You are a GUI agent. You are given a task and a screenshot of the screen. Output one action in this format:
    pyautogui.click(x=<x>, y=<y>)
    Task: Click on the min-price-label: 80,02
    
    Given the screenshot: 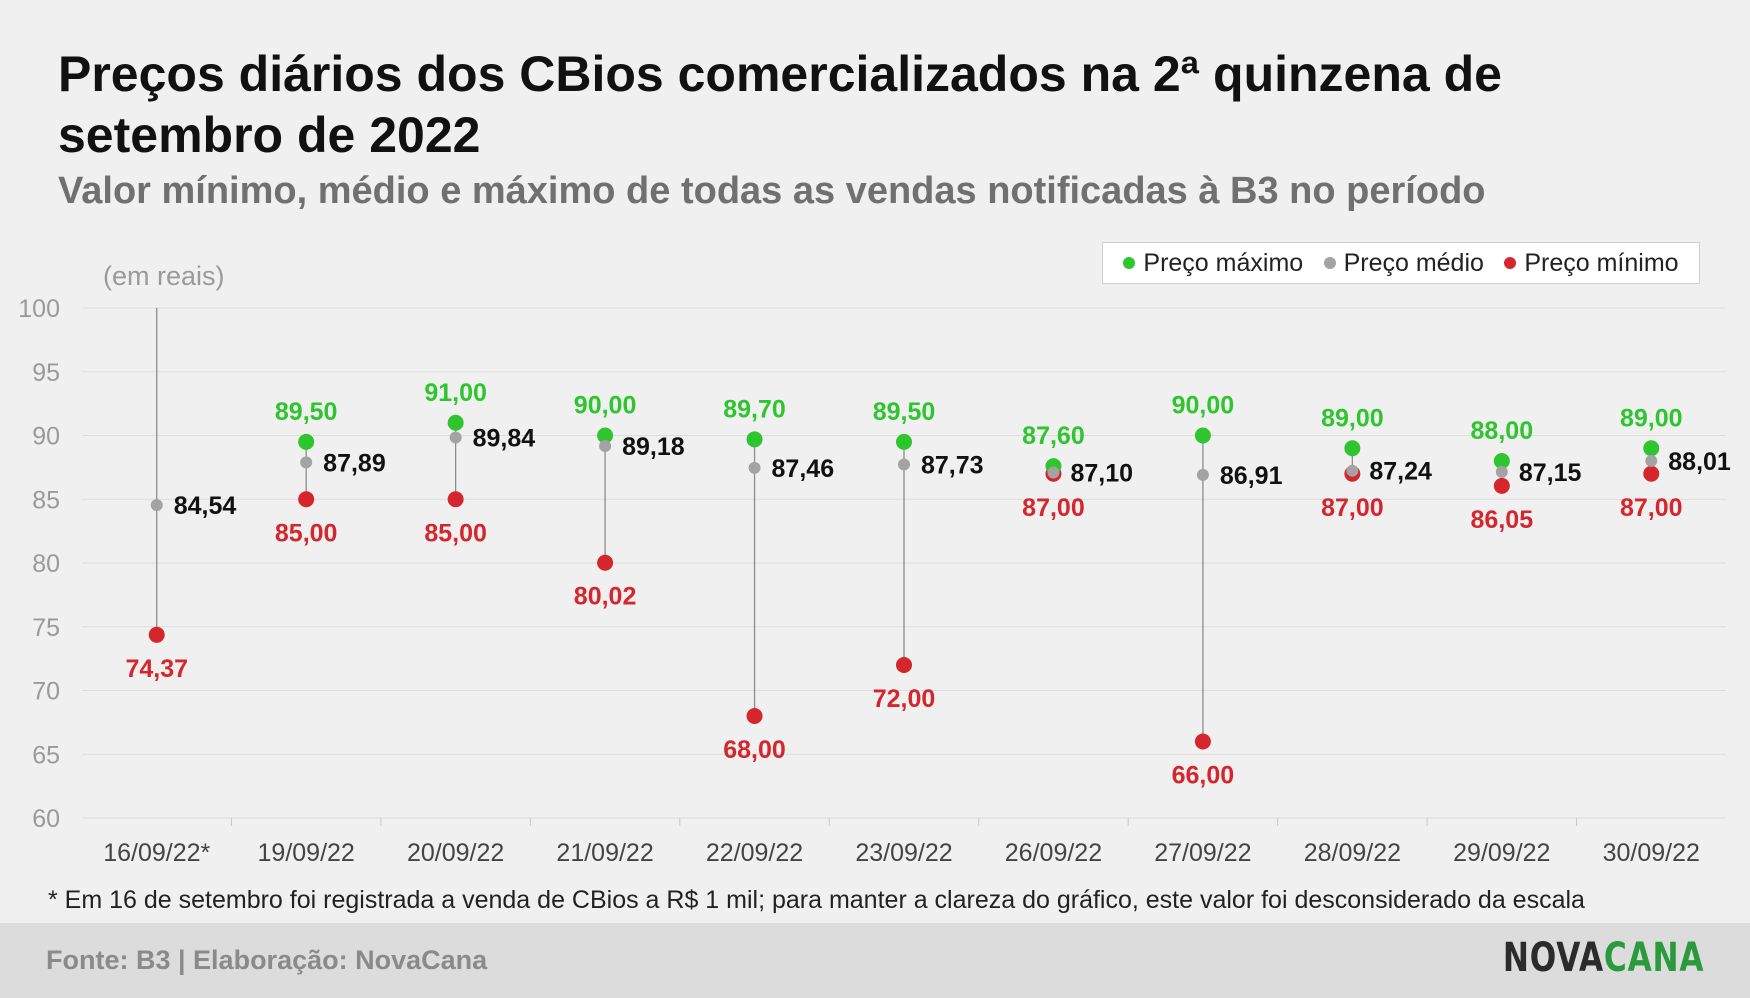 What is the action you would take?
    pyautogui.click(x=605, y=597)
    